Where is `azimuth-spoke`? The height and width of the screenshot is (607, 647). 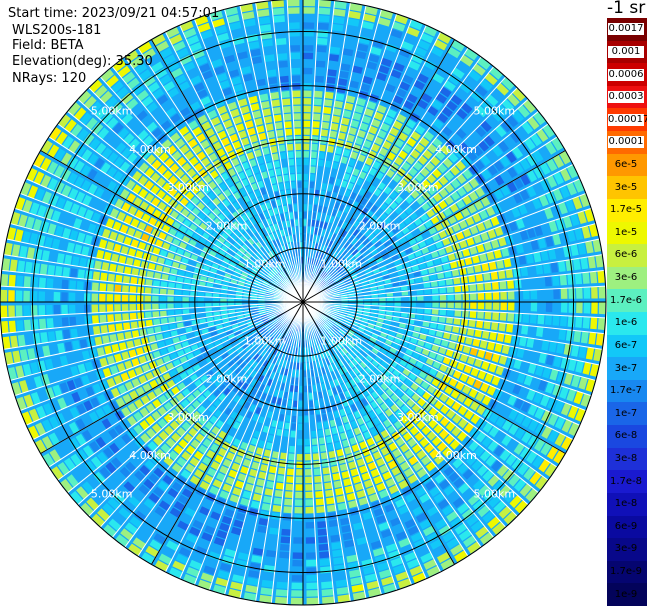 azimuth-spoke is located at coordinates (227, 171).